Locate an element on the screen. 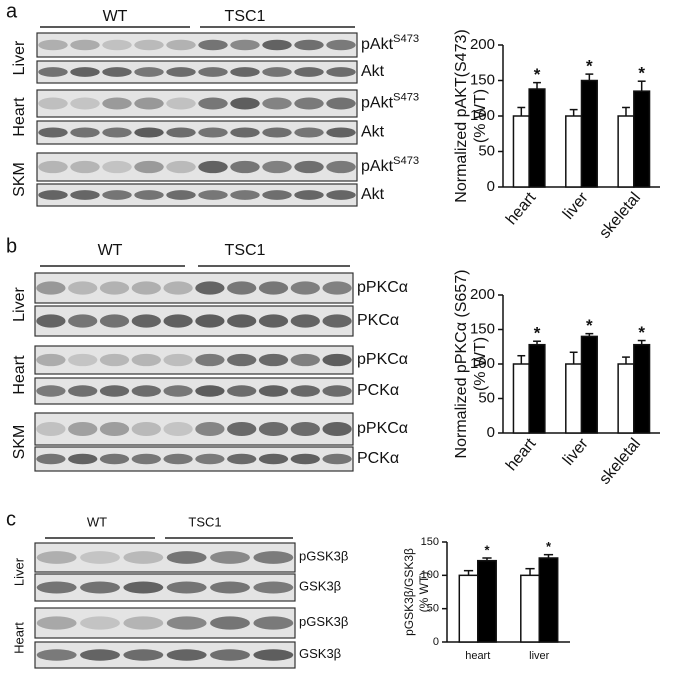 This screenshot has width=675, height=677. band-label: pPKCα is located at coordinates (382, 428).